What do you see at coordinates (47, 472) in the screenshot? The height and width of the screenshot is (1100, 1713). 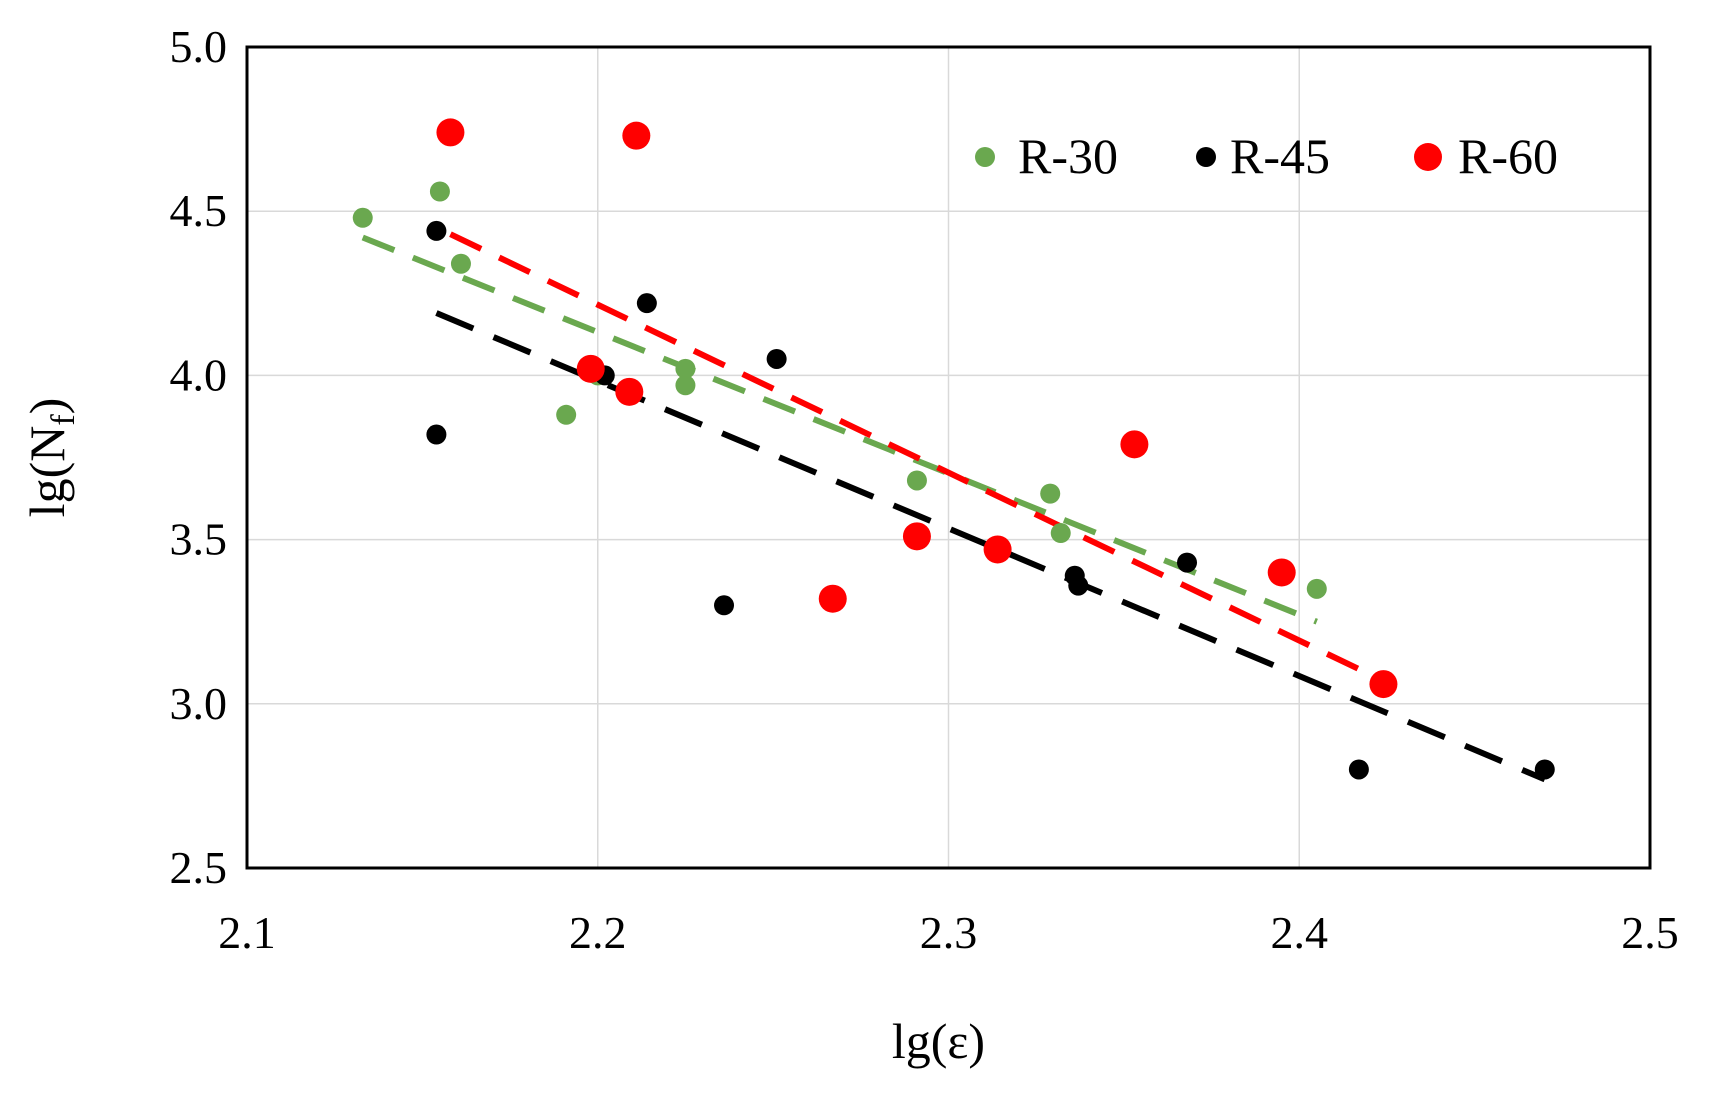 I see `y-axis-title-main: lg(N` at bounding box center [47, 472].